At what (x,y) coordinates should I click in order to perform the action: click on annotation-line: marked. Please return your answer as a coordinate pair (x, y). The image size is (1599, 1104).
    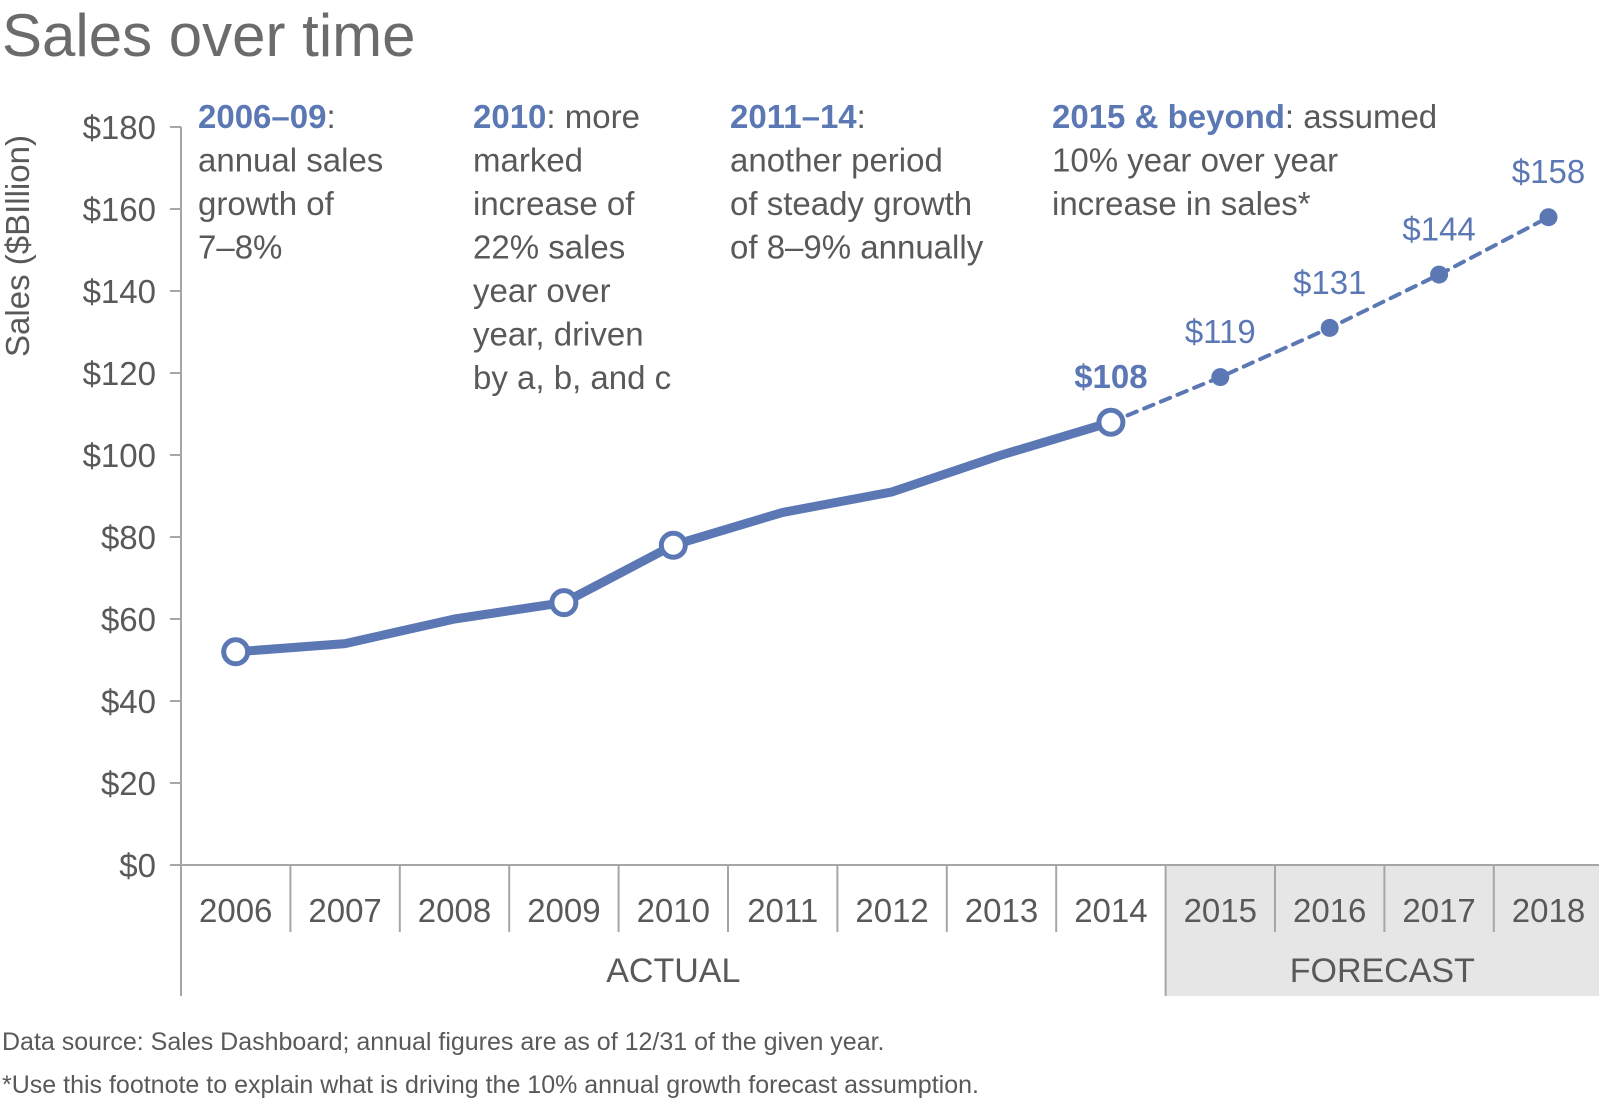
    Looking at the image, I should click on (528, 160).